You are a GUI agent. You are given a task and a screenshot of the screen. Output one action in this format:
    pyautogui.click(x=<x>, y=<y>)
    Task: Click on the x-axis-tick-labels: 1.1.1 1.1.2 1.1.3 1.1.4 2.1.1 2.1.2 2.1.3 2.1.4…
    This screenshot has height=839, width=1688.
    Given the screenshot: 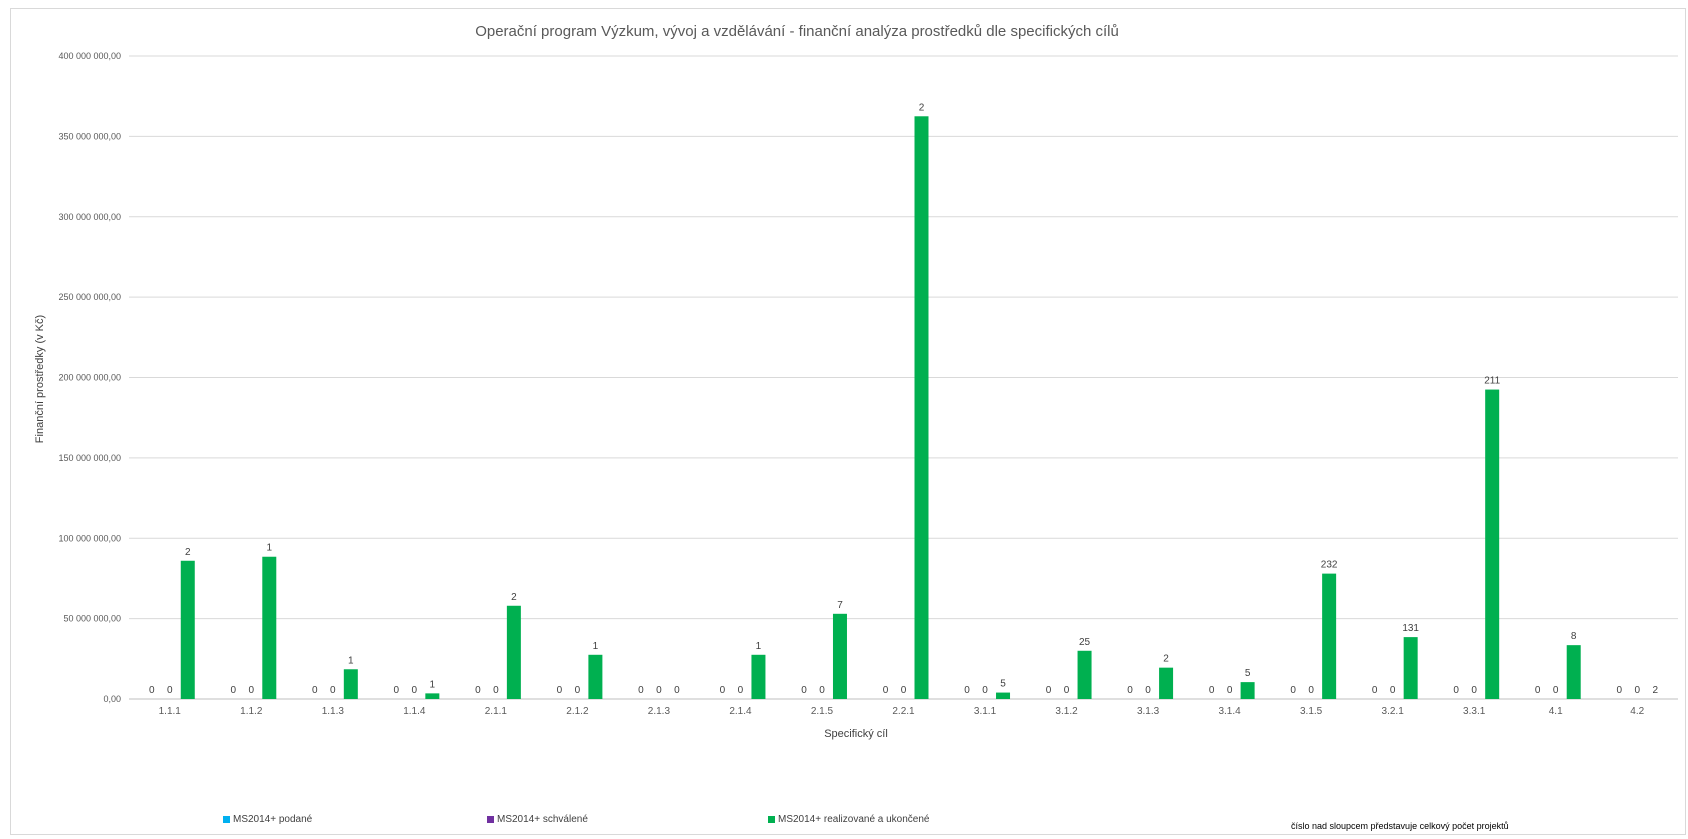 What is the action you would take?
    pyautogui.click(x=902, y=711)
    